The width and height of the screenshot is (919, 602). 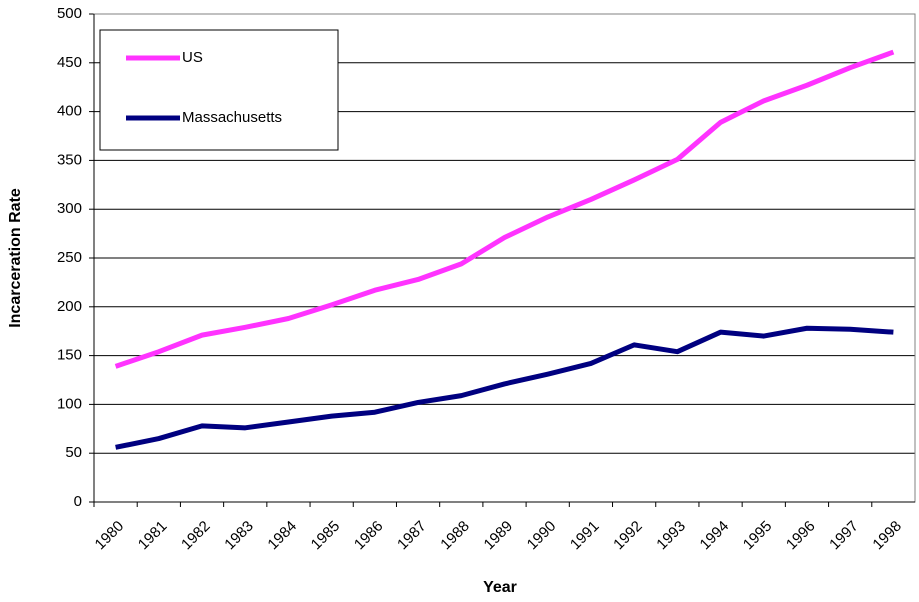 I want to click on x-tick-label: 1988, so click(x=455, y=536).